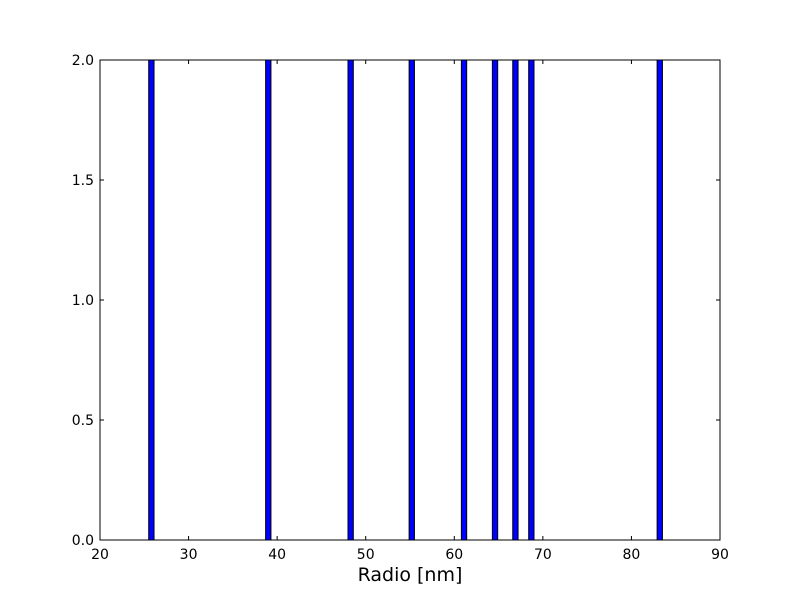 This screenshot has width=800, height=600. I want to click on x-tick-label-6: 80, so click(632, 555).